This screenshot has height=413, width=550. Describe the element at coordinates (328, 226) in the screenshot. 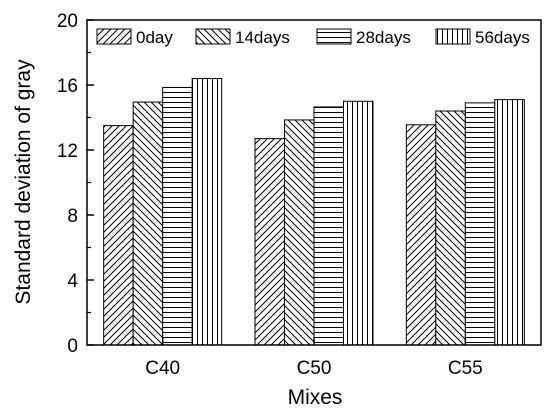

I see `bar-c50-28days` at that location.